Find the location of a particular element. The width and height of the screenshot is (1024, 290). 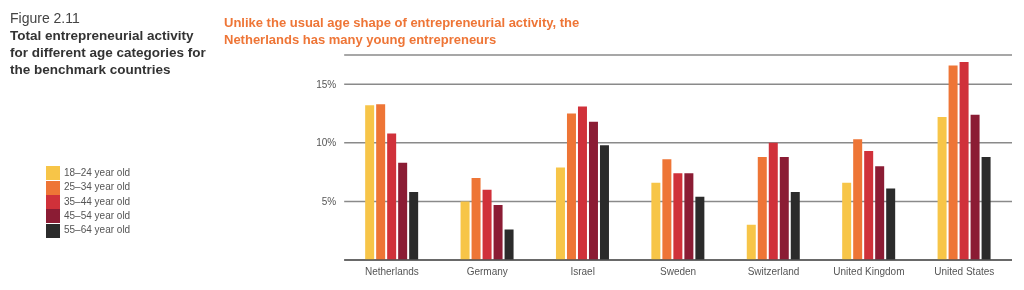

caption: Figure 2.11 is located at coordinates (45, 18).